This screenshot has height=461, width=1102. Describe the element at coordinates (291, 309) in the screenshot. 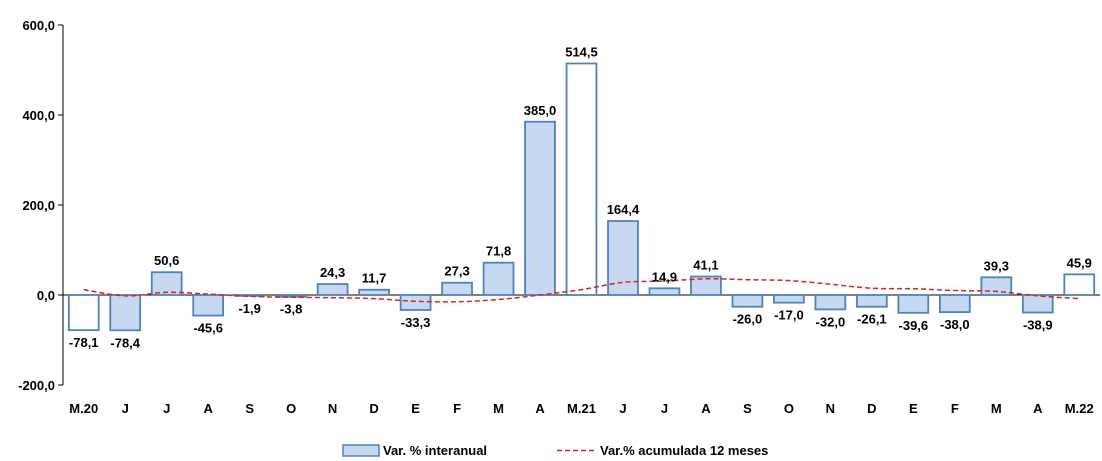

I see `data-label: -3,8` at that location.